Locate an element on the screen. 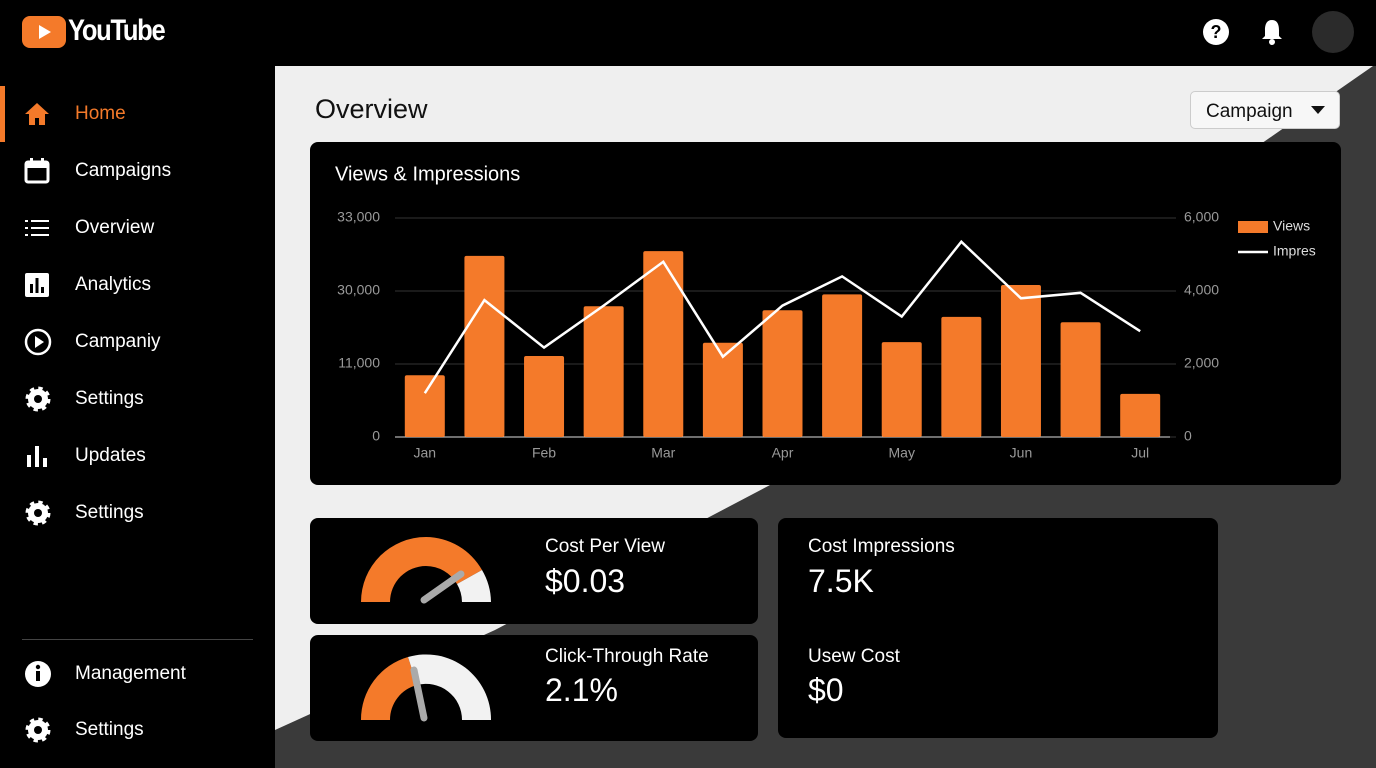  nav-item: Campaigns is located at coordinates (137, 171).